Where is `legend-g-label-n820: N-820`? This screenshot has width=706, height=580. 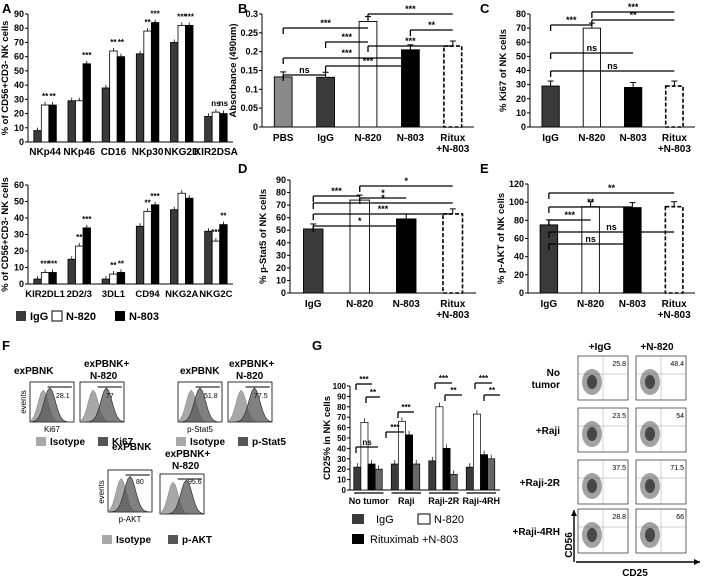 legend-g-label-n820: N-820 is located at coordinates (449, 520).